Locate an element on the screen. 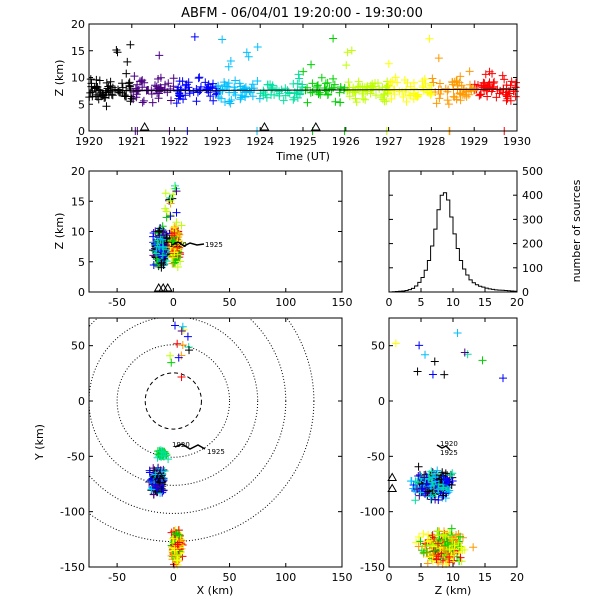 This screenshot has width=600, height=600. x-z-track: 1920 1925 is located at coordinates (196, 245).